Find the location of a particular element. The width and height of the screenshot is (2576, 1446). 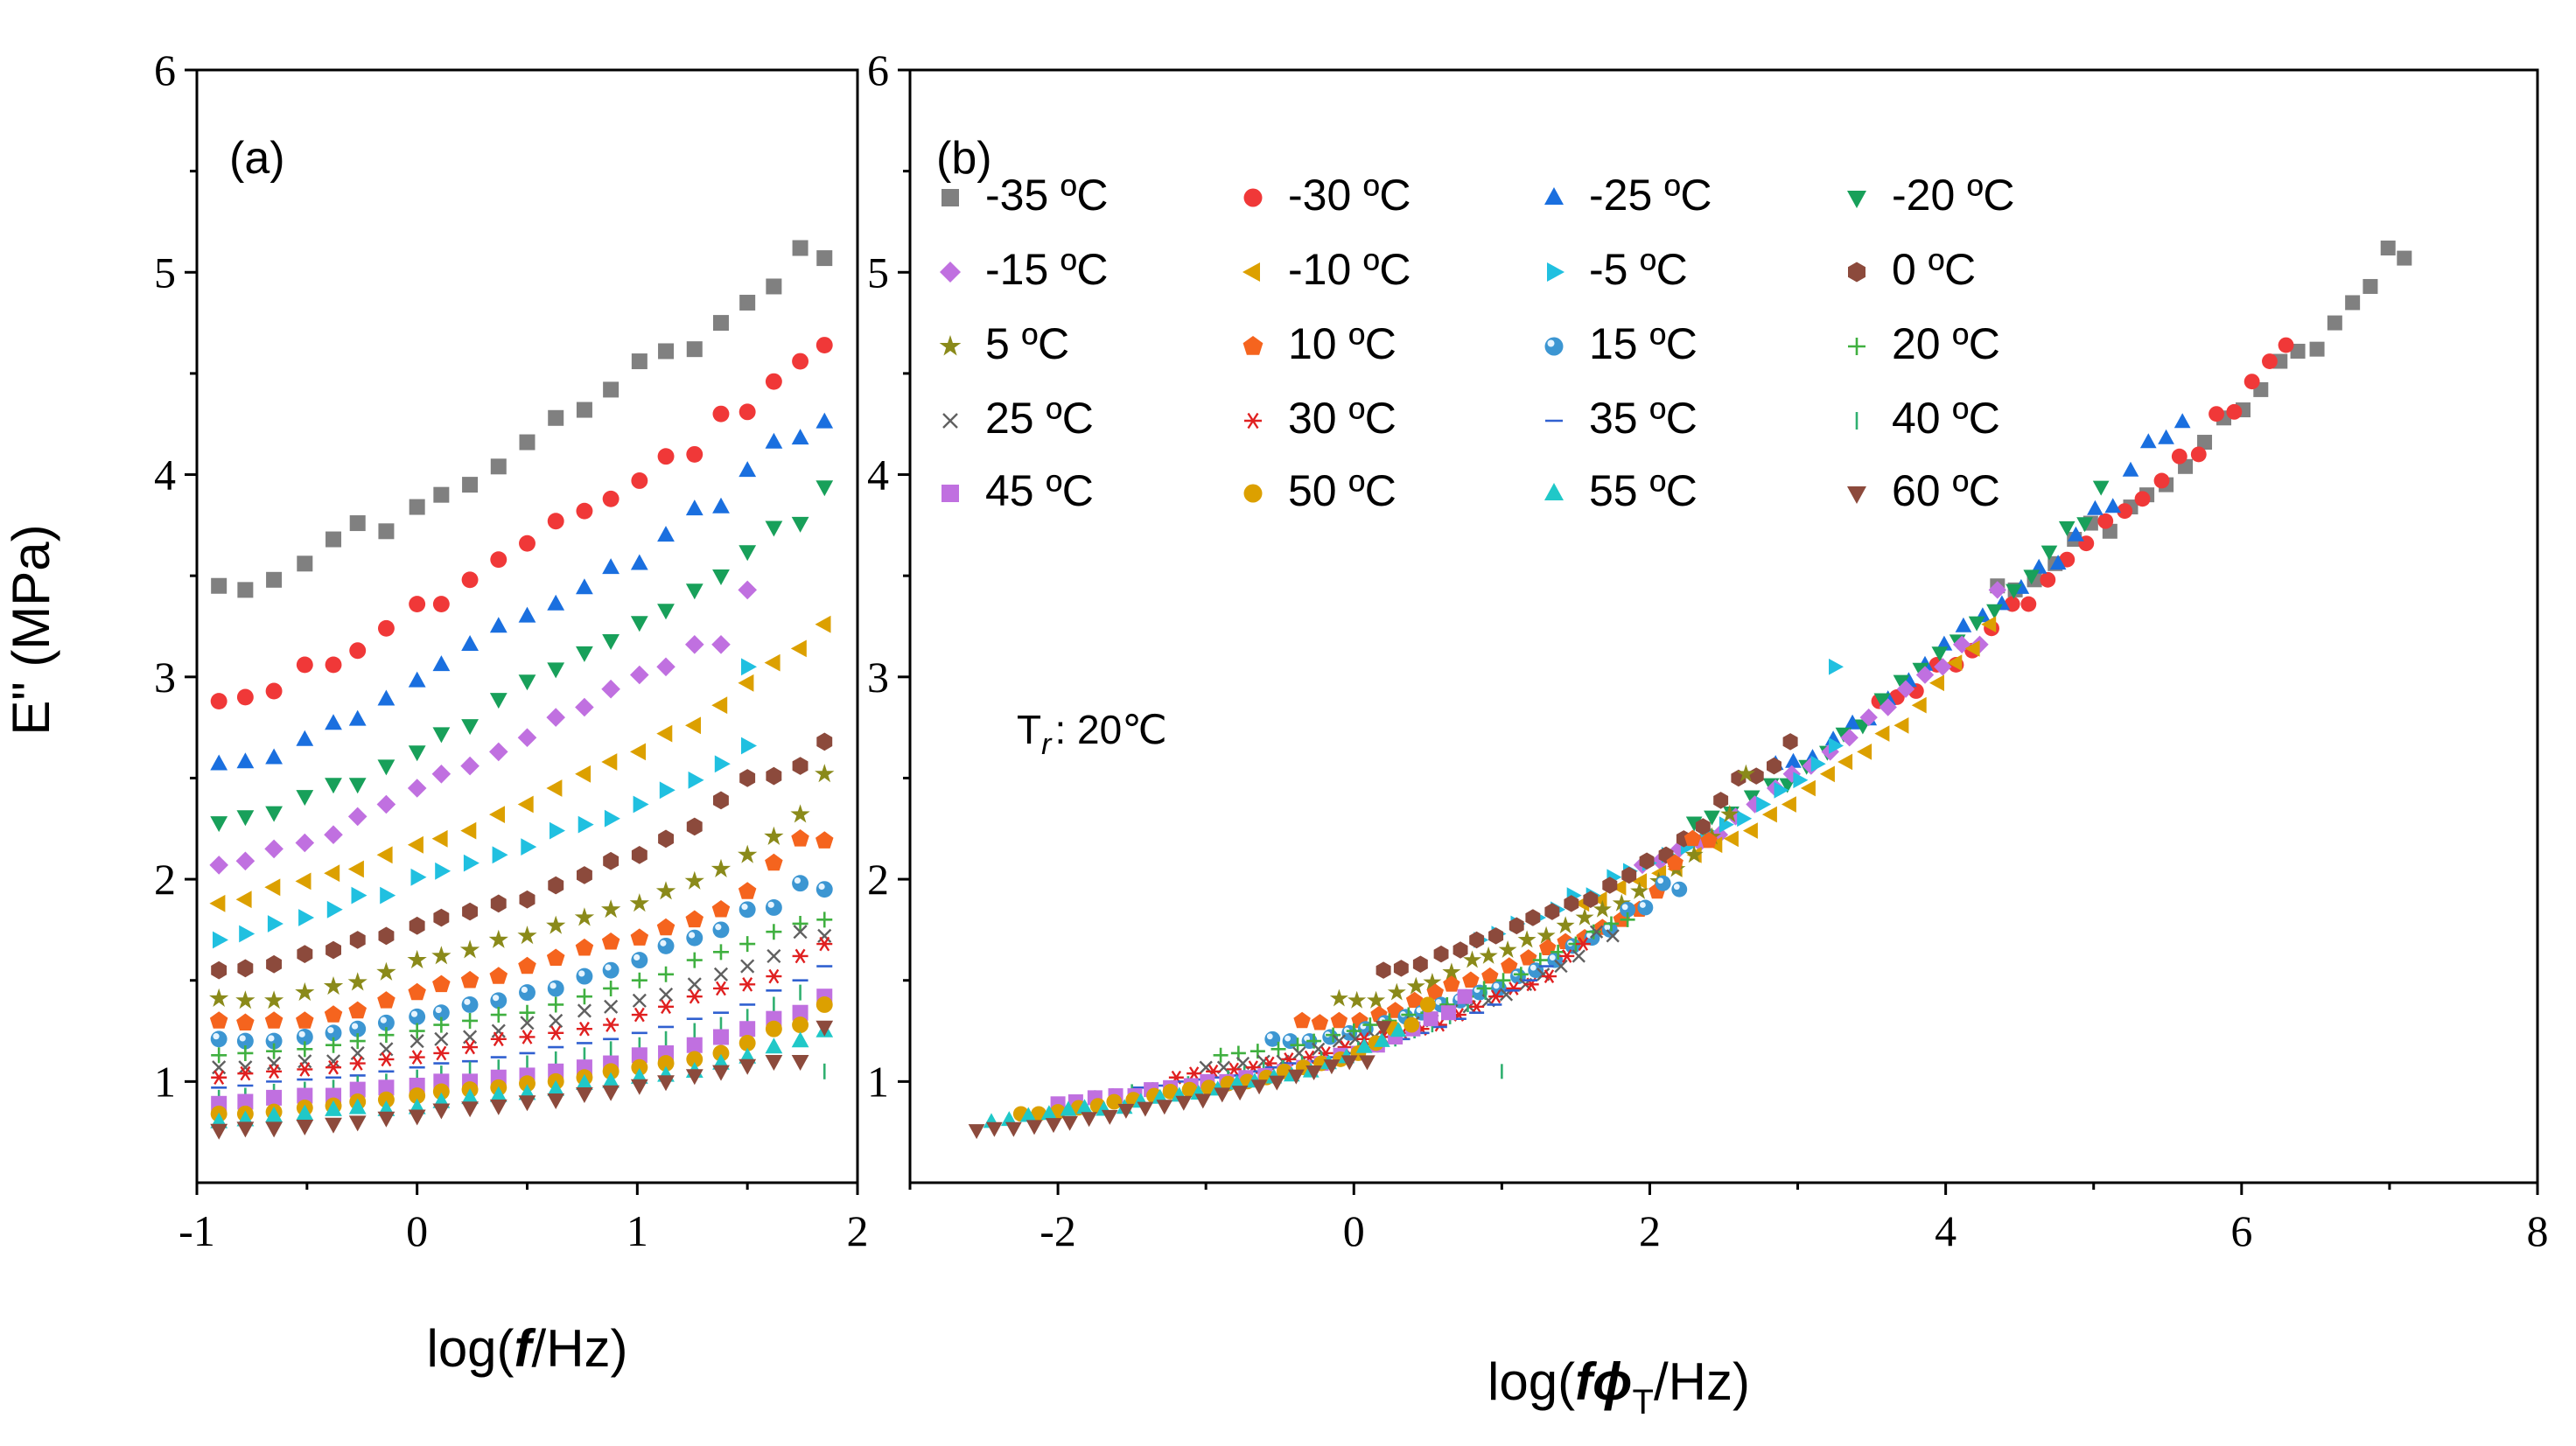

x-tick-label: 2 is located at coordinates (858, 1230).